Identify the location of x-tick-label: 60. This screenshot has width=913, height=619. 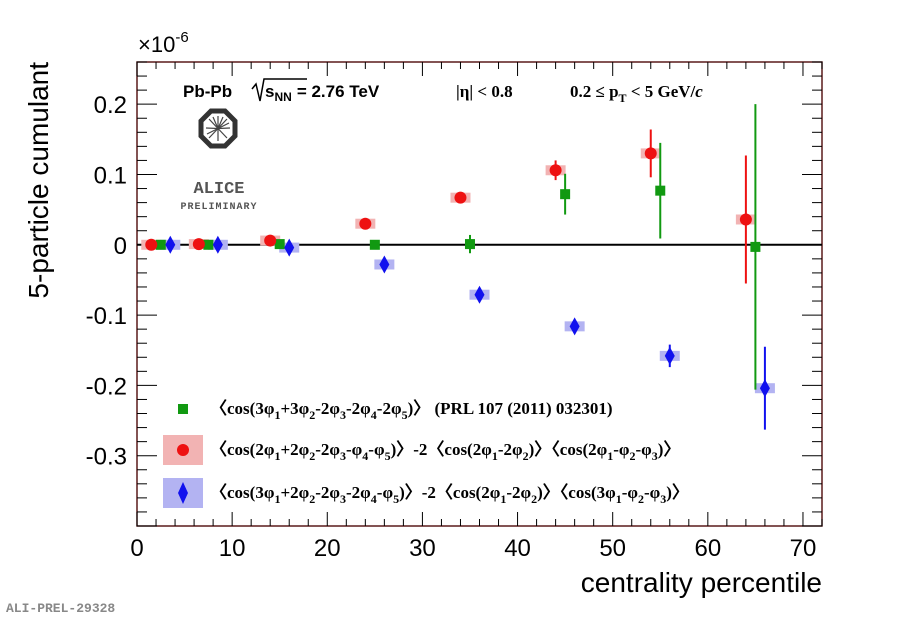
(707, 548).